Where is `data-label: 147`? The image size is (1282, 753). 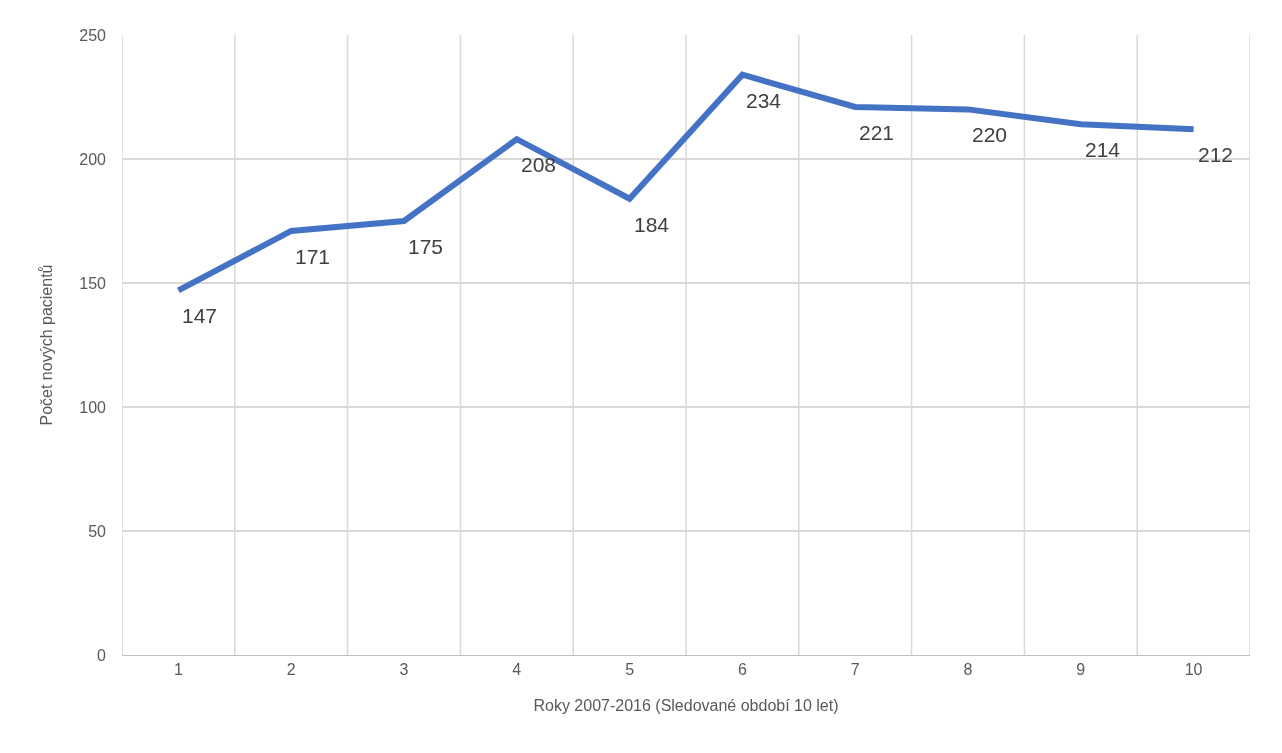 data-label: 147 is located at coordinates (200, 315).